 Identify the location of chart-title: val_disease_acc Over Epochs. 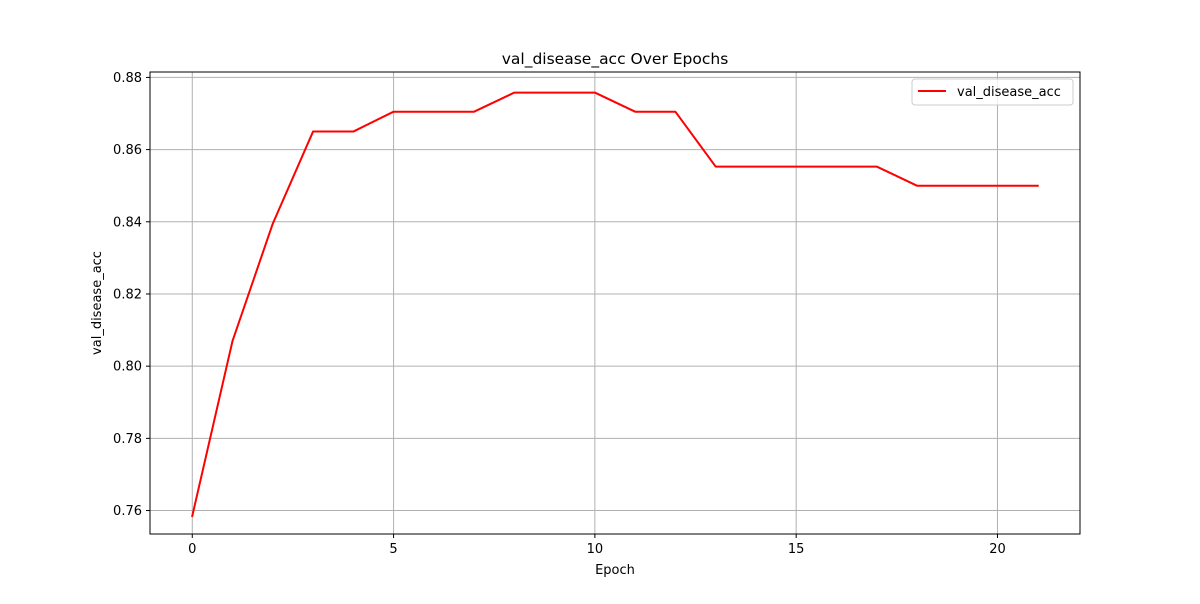
(615, 59).